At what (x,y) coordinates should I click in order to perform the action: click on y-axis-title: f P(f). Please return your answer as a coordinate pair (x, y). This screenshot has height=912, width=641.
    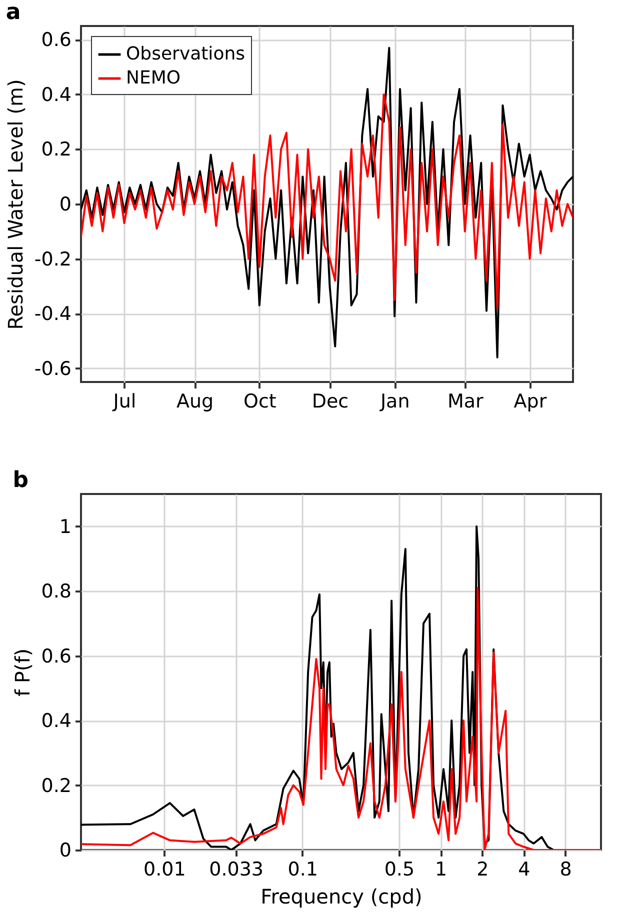
    Looking at the image, I should click on (22, 672).